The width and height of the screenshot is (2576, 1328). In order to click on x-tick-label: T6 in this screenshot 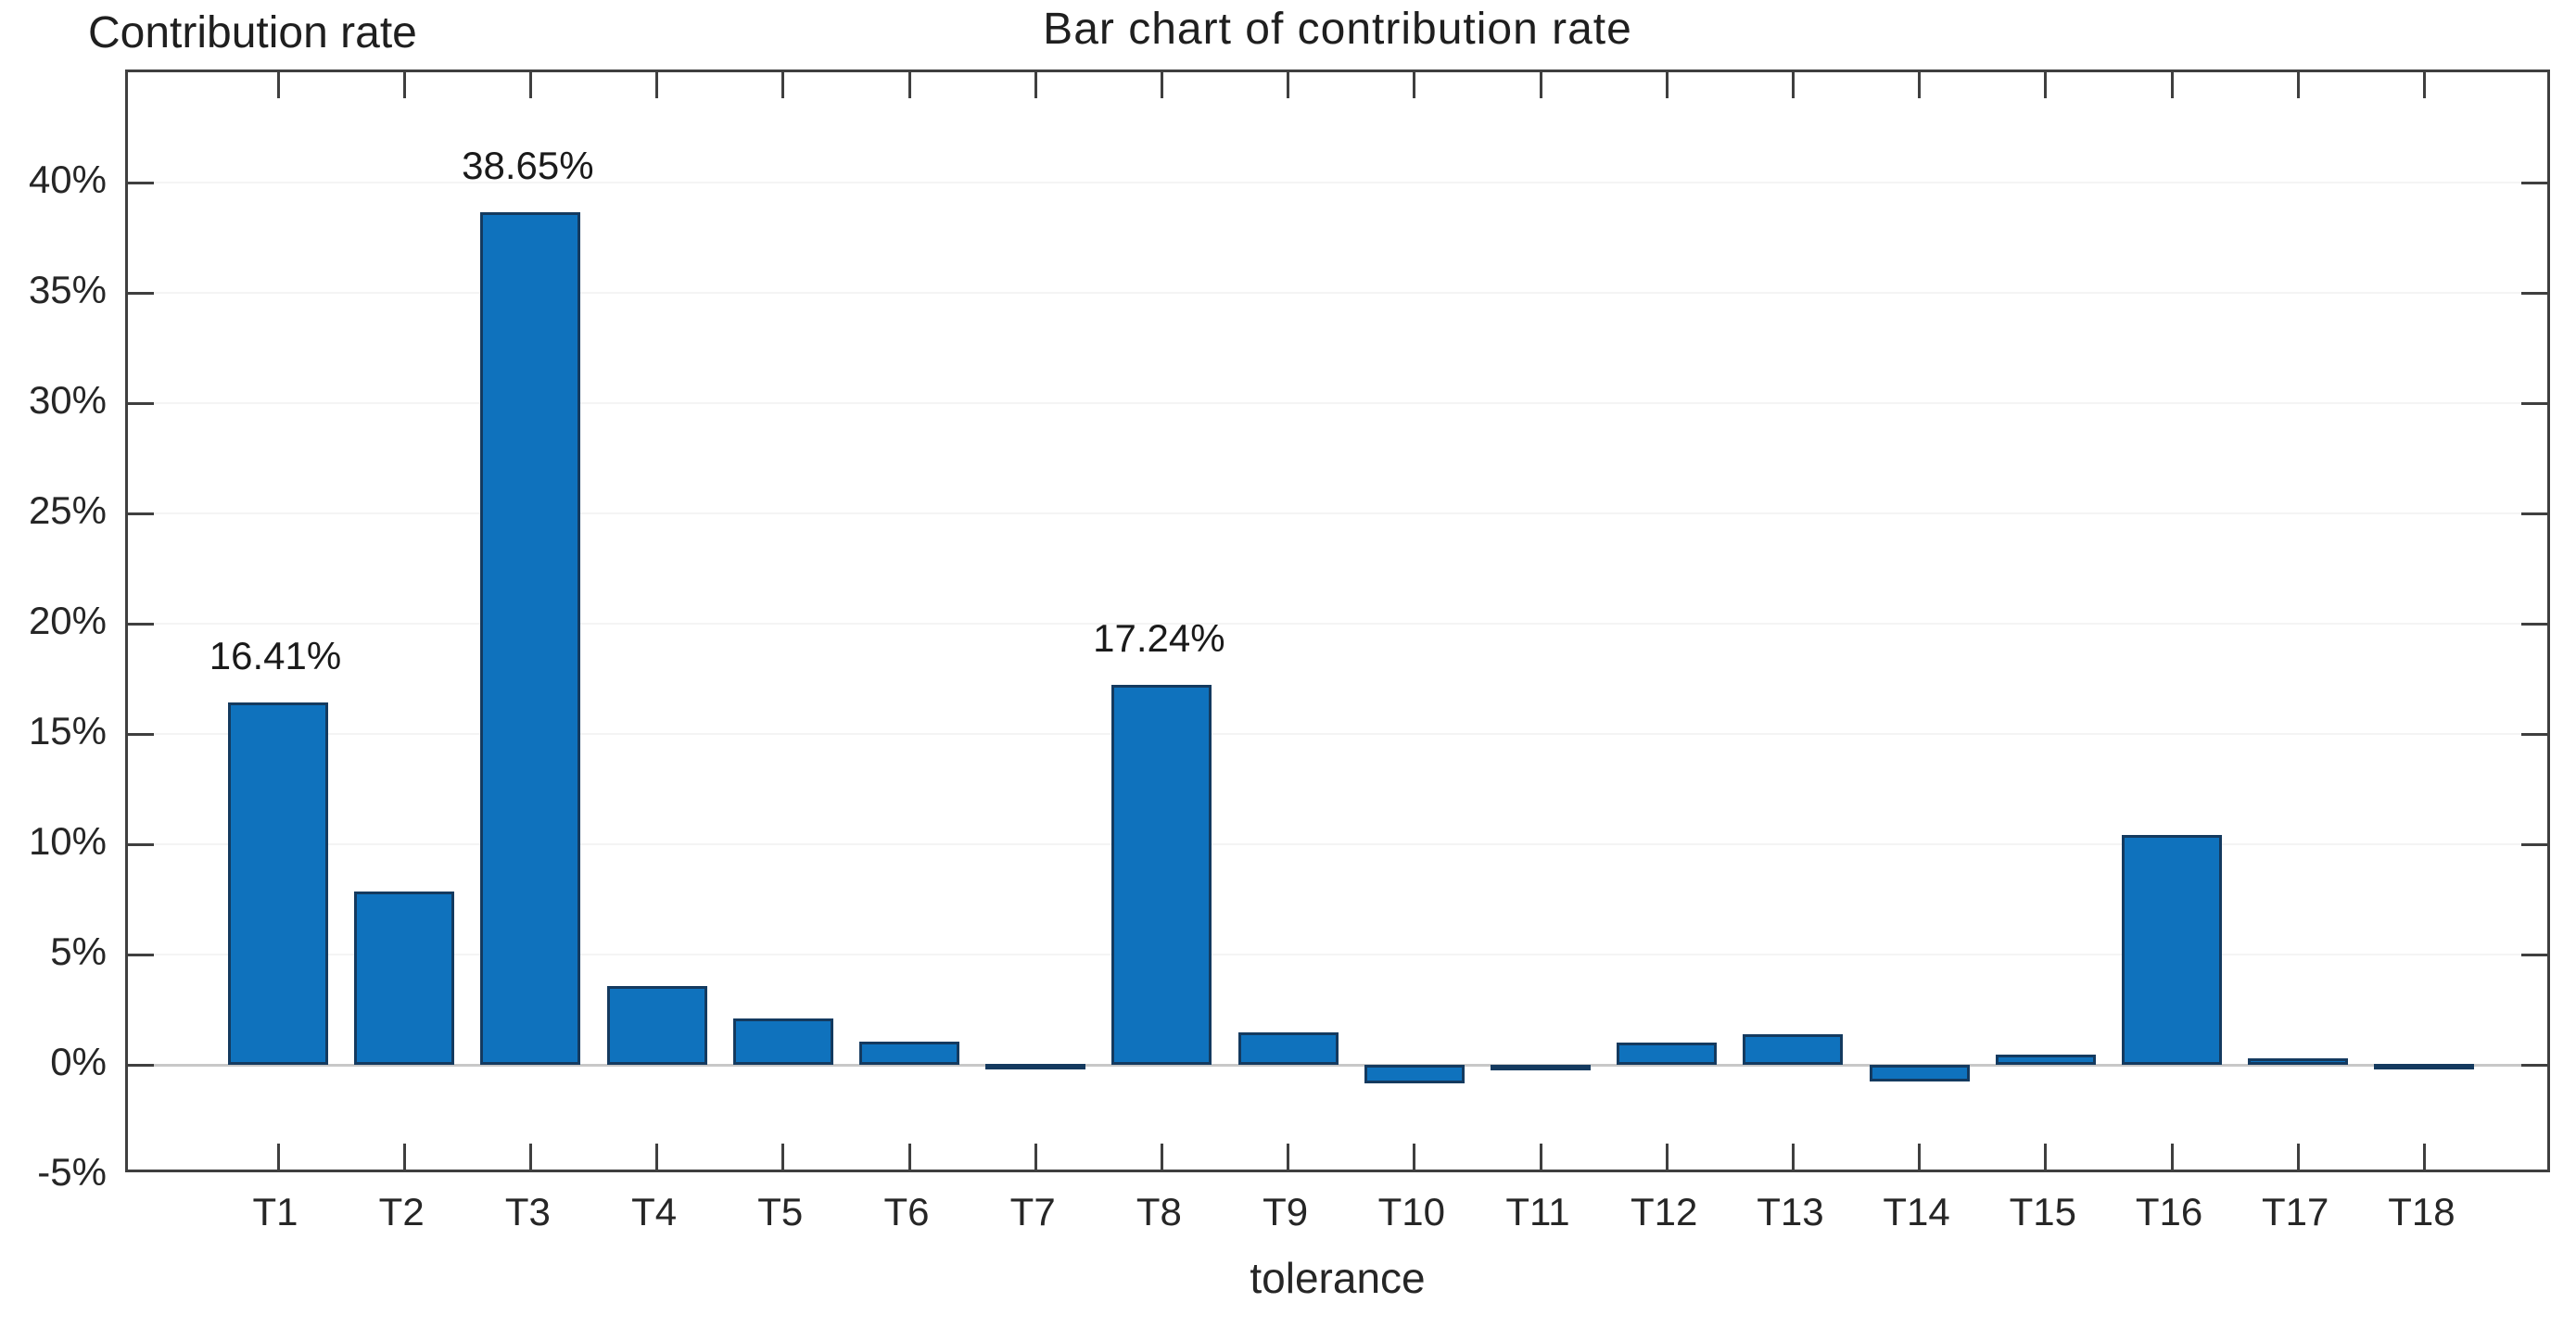, I will do `click(906, 1211)`.